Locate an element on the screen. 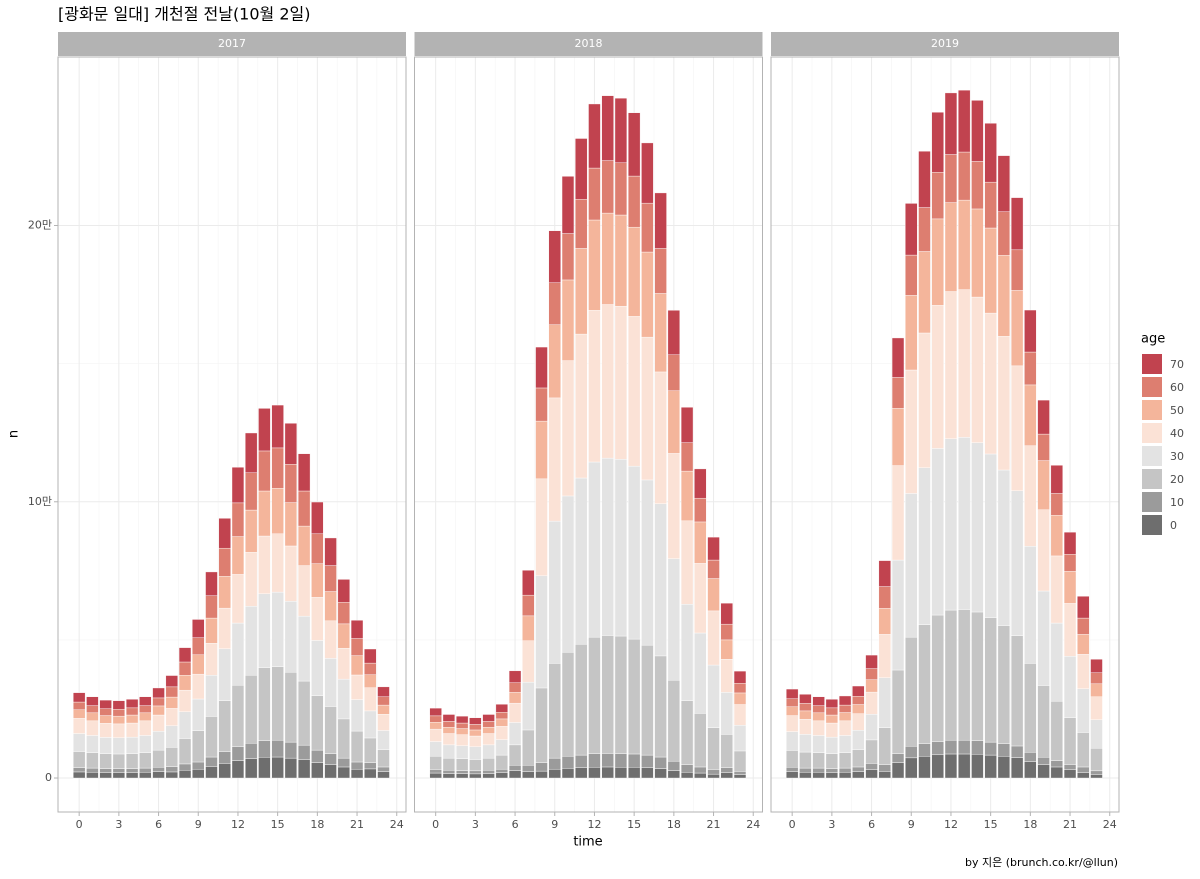  y-tick-label: 20만 is located at coordinates (40, 225).